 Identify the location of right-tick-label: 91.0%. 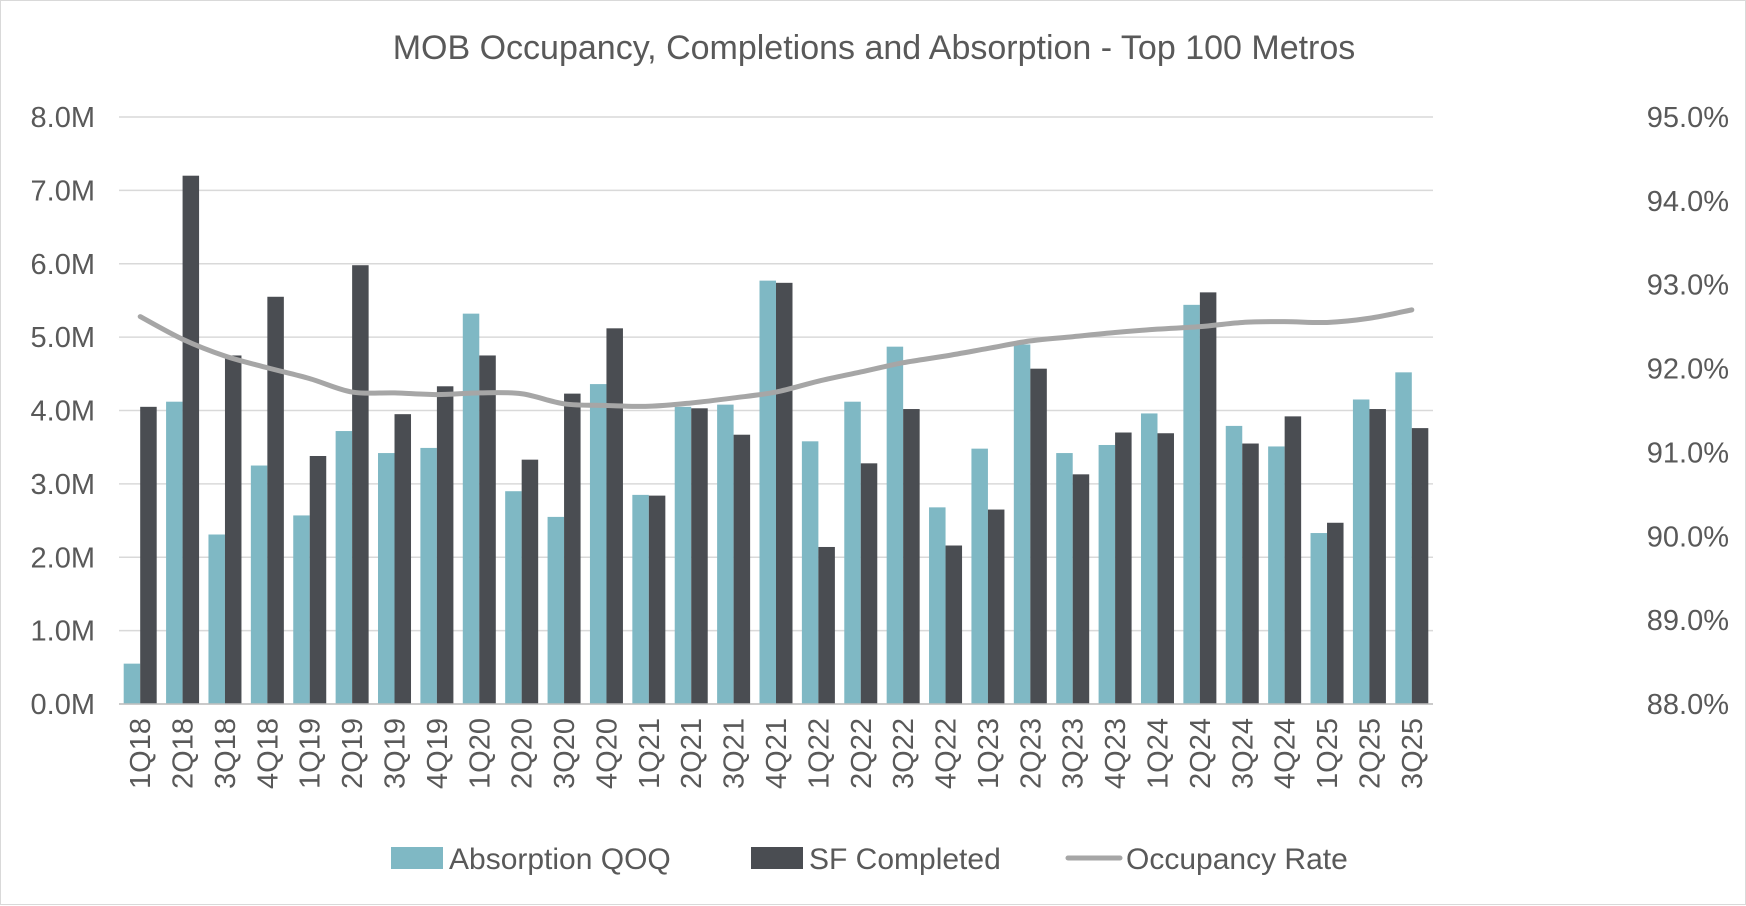
(1688, 453).